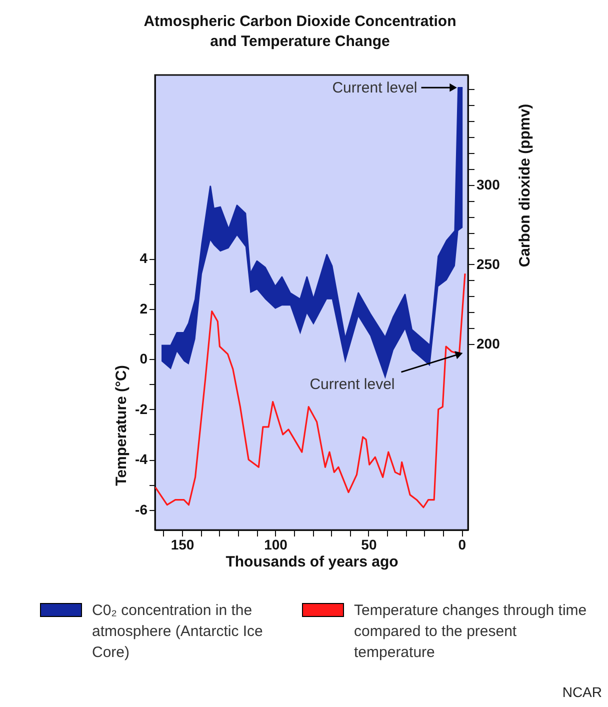 The height and width of the screenshot is (707, 608). What do you see at coordinates (300, 32) in the screenshot?
I see `chart-title: Atmospheric Carbon Dioxide Concentration and Temperature Change` at bounding box center [300, 32].